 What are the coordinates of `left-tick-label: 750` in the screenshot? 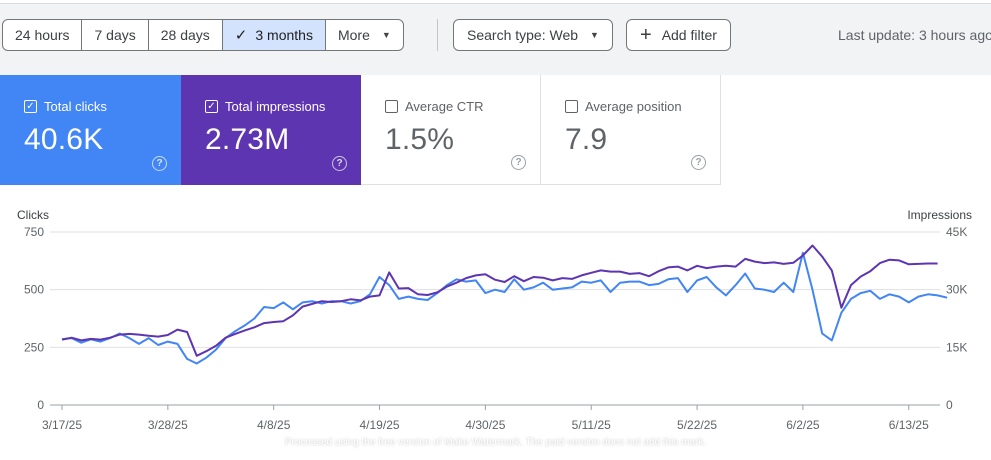 It's located at (34, 232).